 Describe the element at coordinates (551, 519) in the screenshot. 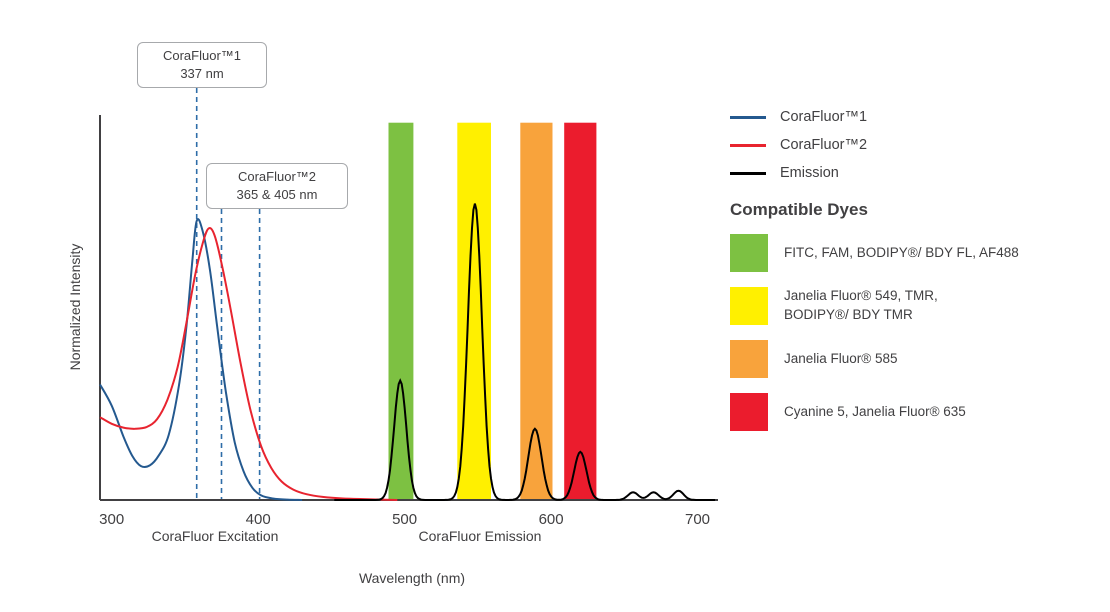

I see `x-tick-label: 600` at that location.